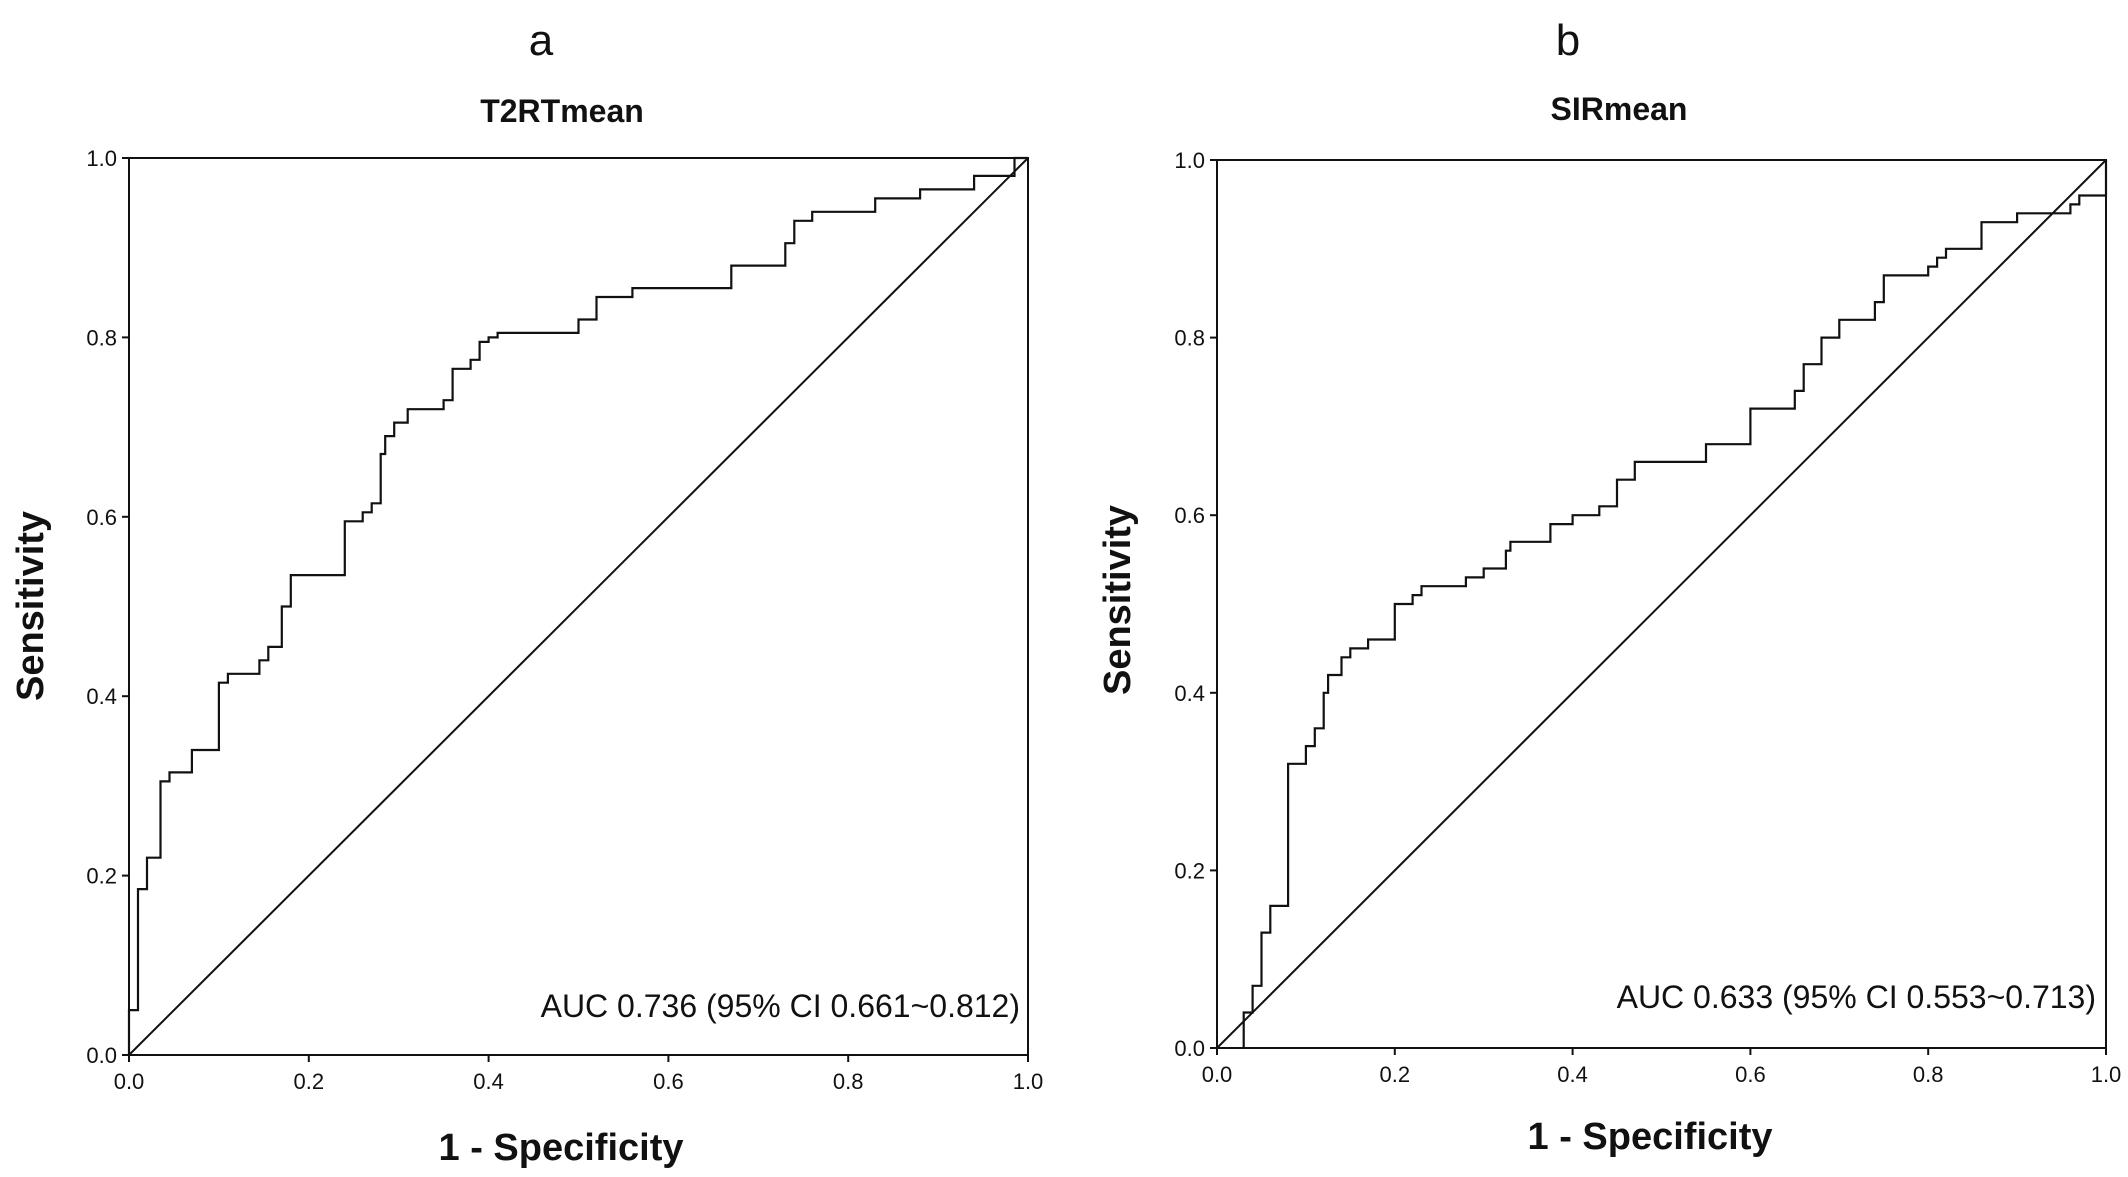 This screenshot has height=1177, width=2128. I want to click on panel-b-x-tick-label: 0.2, so click(1395, 1074).